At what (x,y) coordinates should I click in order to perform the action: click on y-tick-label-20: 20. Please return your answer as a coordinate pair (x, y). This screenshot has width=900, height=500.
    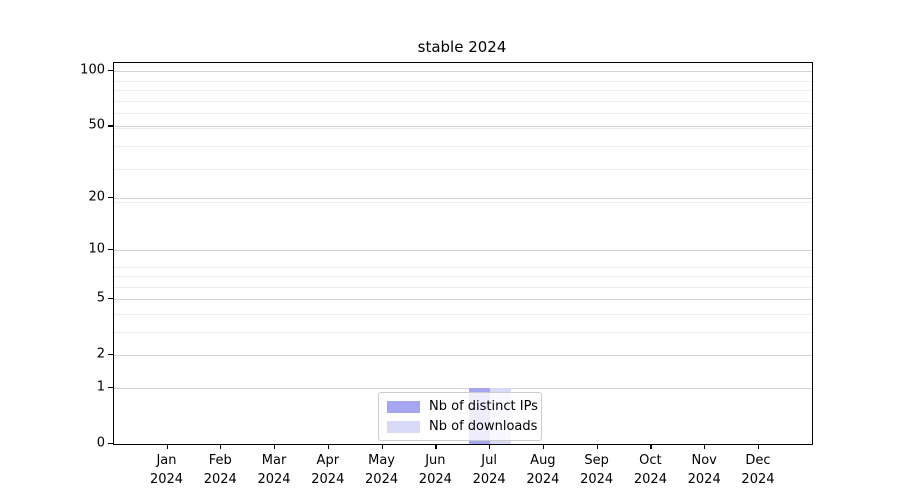
    Looking at the image, I should click on (96, 197).